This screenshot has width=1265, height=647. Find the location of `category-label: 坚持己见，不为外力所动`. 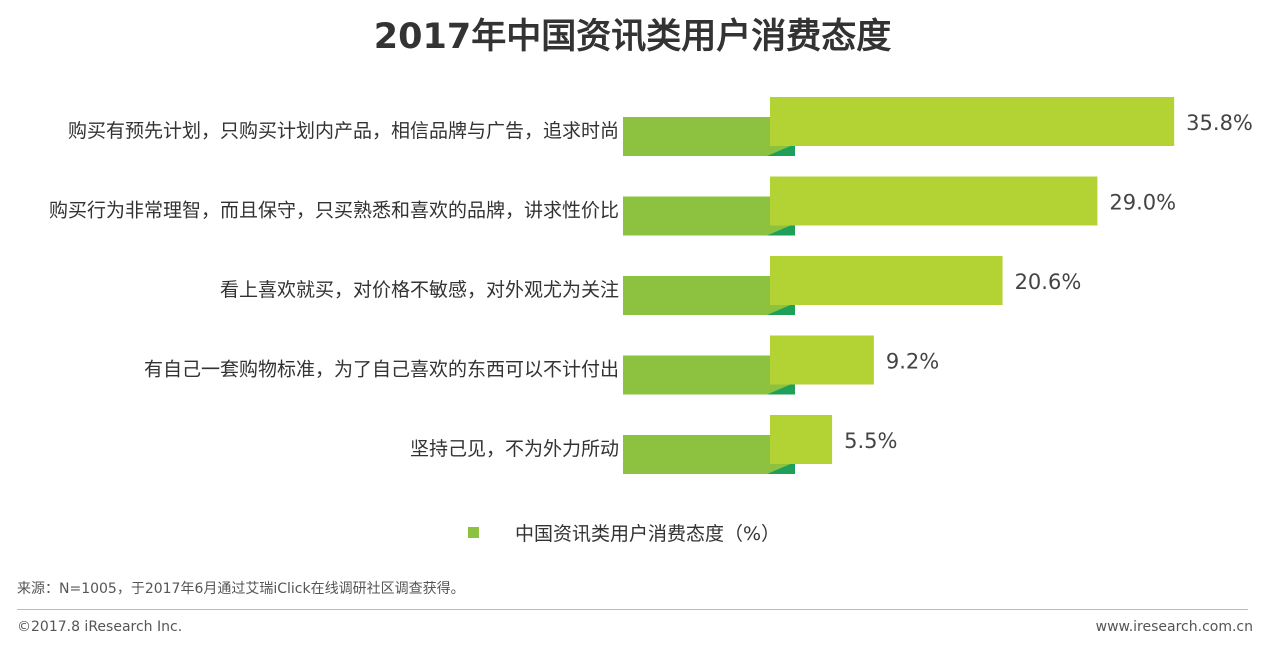

category-label: 坚持己见，不为外力所动 is located at coordinates (514, 449).